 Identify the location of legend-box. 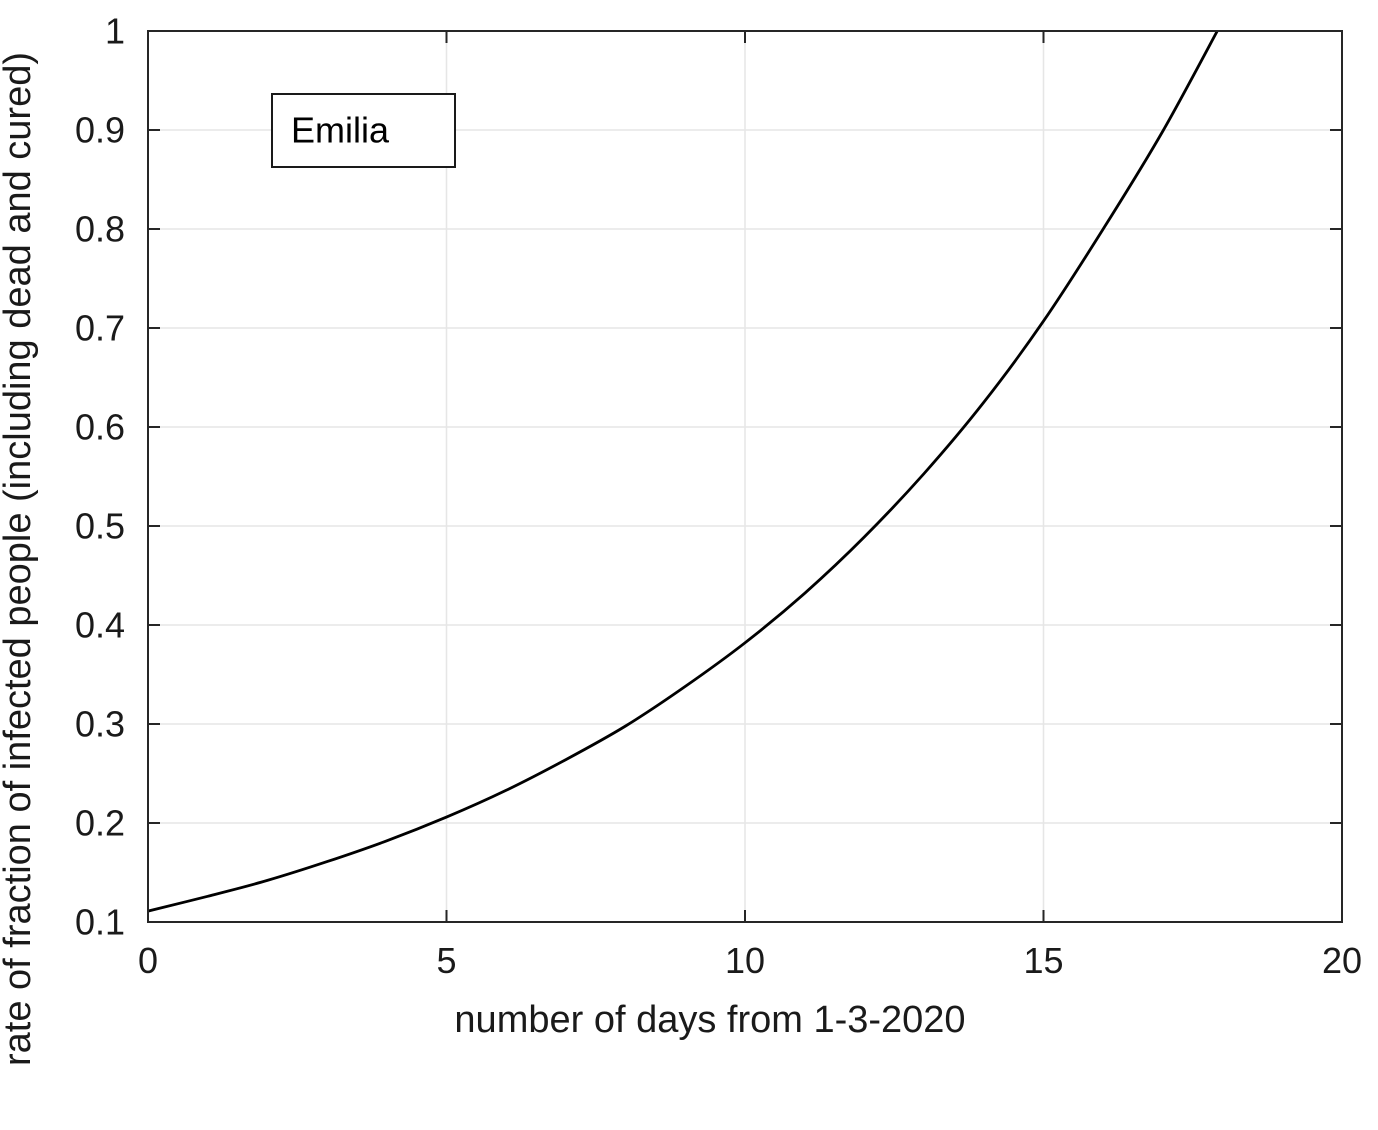
(363, 130).